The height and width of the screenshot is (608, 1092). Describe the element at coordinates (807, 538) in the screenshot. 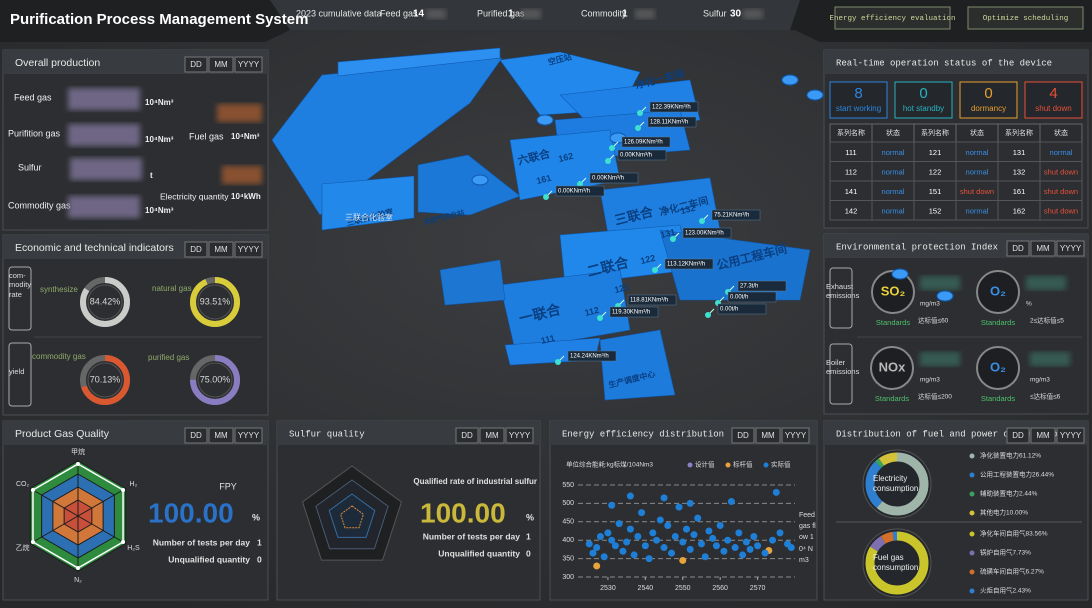

I see `x-axis-title: Feed gas flow 10⁴ Nm3` at that location.